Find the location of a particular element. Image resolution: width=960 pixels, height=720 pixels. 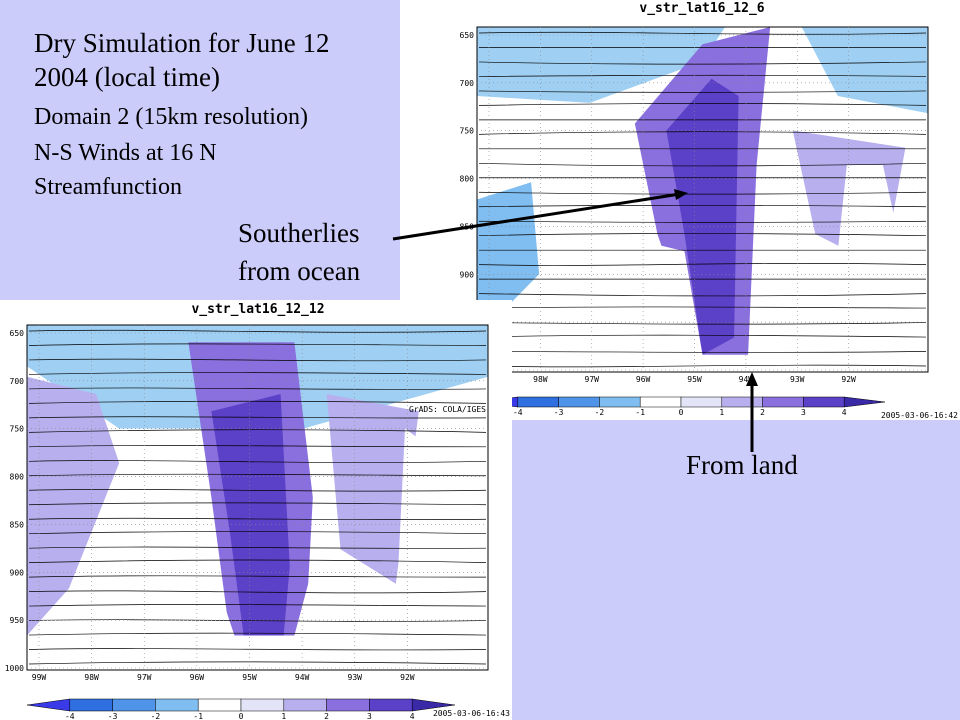

title-line: 2004 (local time) is located at coordinates (127, 77).